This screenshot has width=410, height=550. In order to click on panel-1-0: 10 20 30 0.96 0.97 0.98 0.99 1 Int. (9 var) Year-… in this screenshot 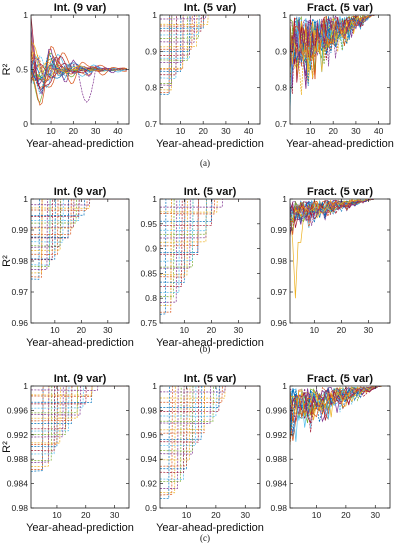, I will do `click(67, 267)`.